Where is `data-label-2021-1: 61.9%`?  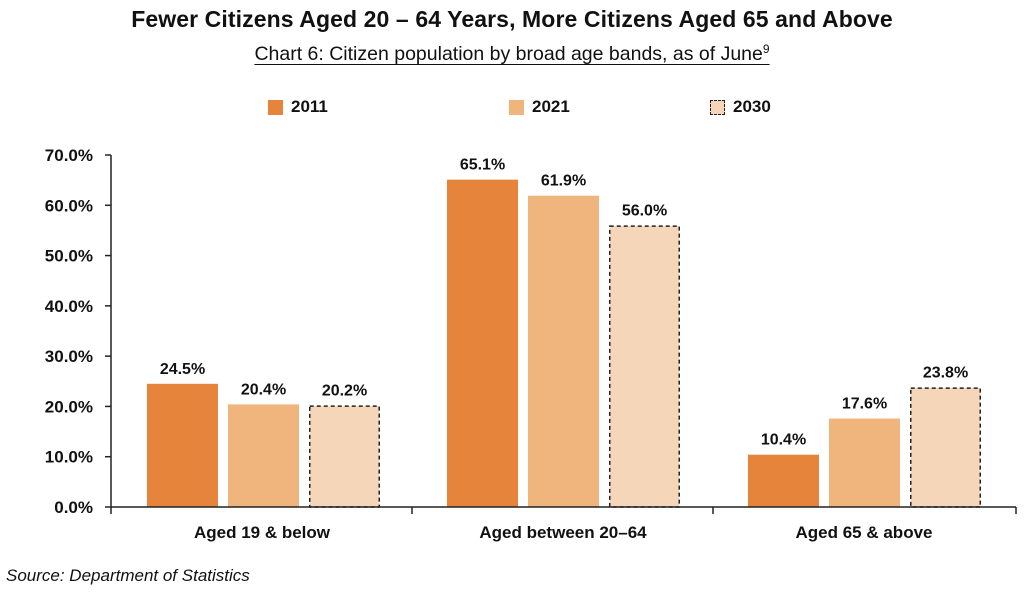 data-label-2021-1: 61.9% is located at coordinates (563, 181).